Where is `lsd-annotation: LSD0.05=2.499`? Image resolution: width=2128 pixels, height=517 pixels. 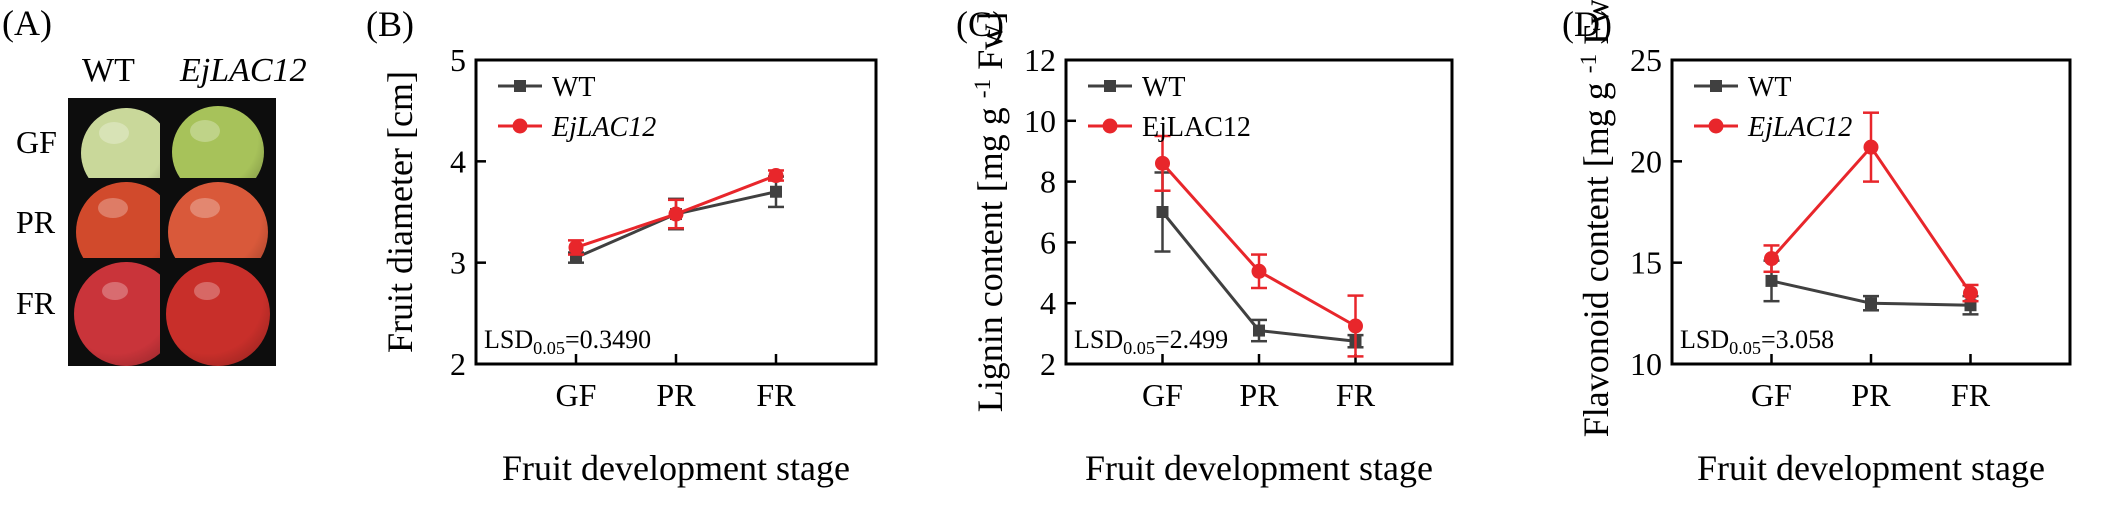 lsd-annotation: LSD0.05=2.499 is located at coordinates (1151, 341).